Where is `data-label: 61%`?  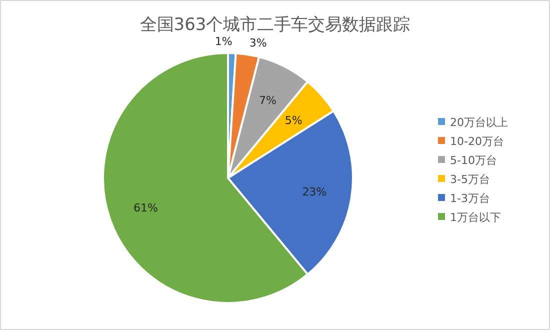
data-label: 61% is located at coordinates (145, 207).